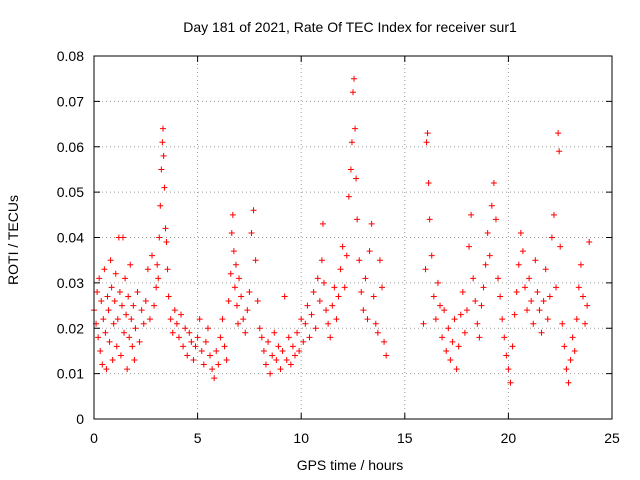  Describe the element at coordinates (70, 147) in the screenshot. I see `y-tick-label: 0.06` at that location.